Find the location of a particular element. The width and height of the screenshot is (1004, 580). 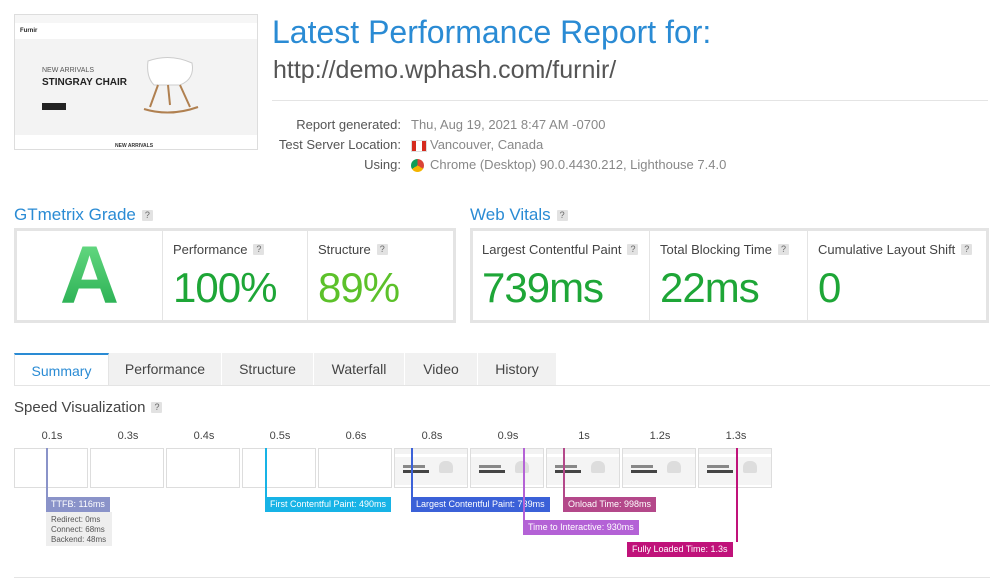

marker-label: Fully Loaded Time: 1.3s is located at coordinates (680, 549).